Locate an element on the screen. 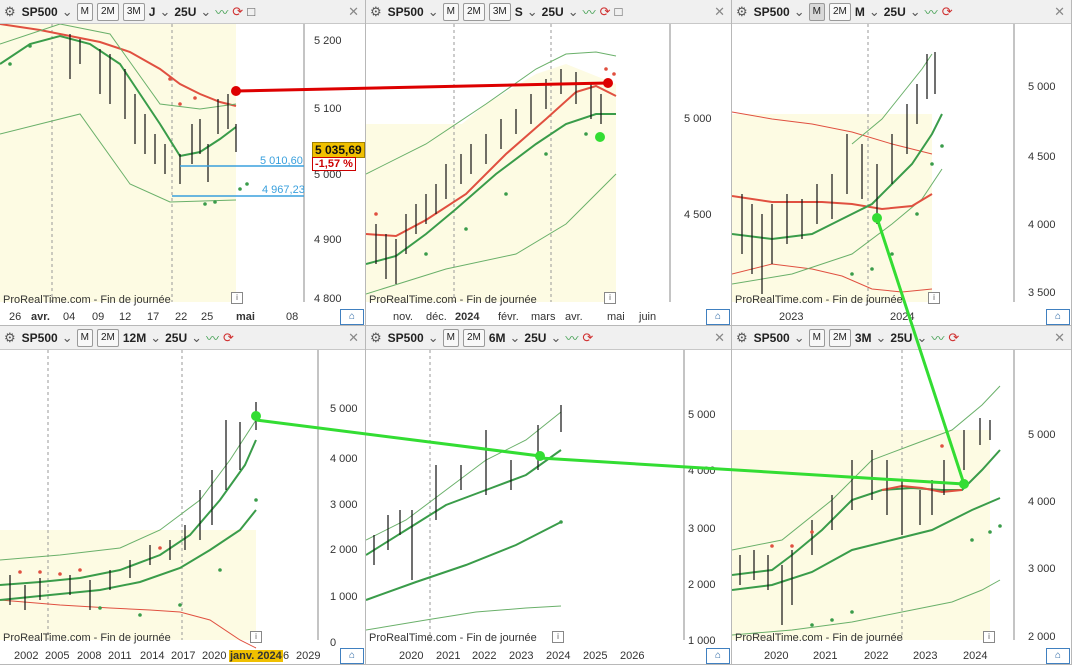  timeframe-selector: M is located at coordinates (859, 11).